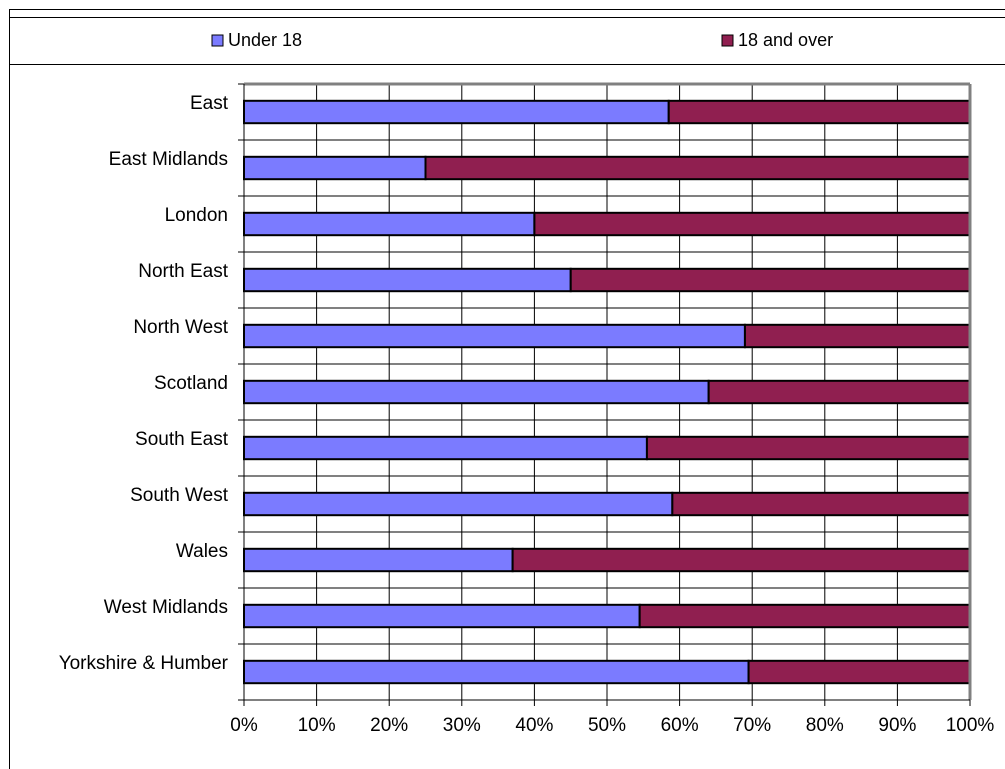  I want to click on y-tick-label: East Midlands, so click(168, 159).